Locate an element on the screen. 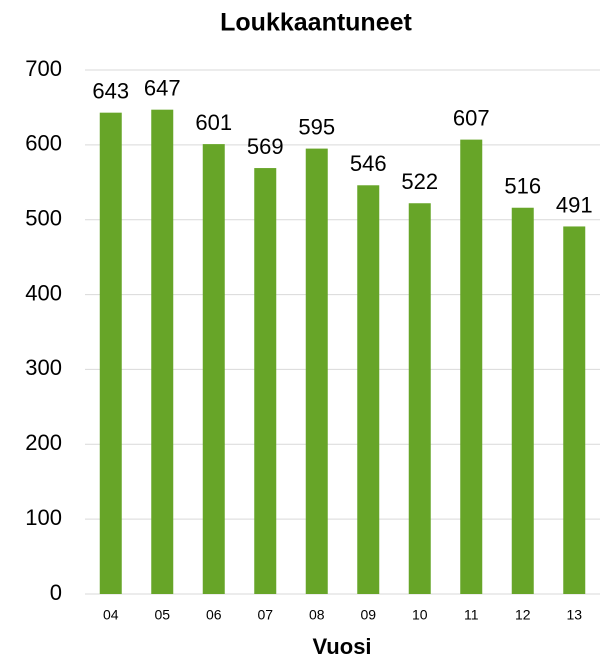 The image size is (603, 662). data-label: 491 is located at coordinates (574, 204).